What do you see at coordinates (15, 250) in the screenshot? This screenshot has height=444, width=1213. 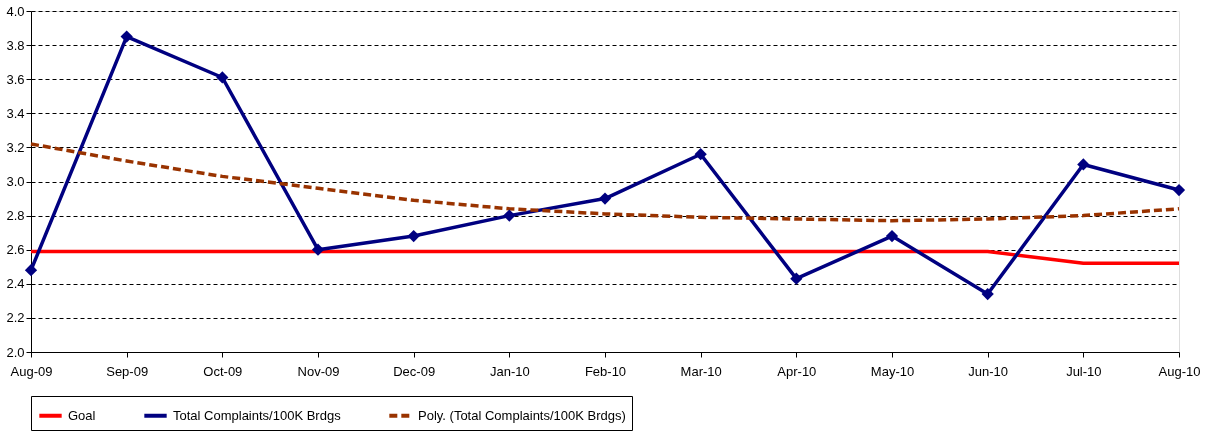 I see `y-tick-label: 2.6` at bounding box center [15, 250].